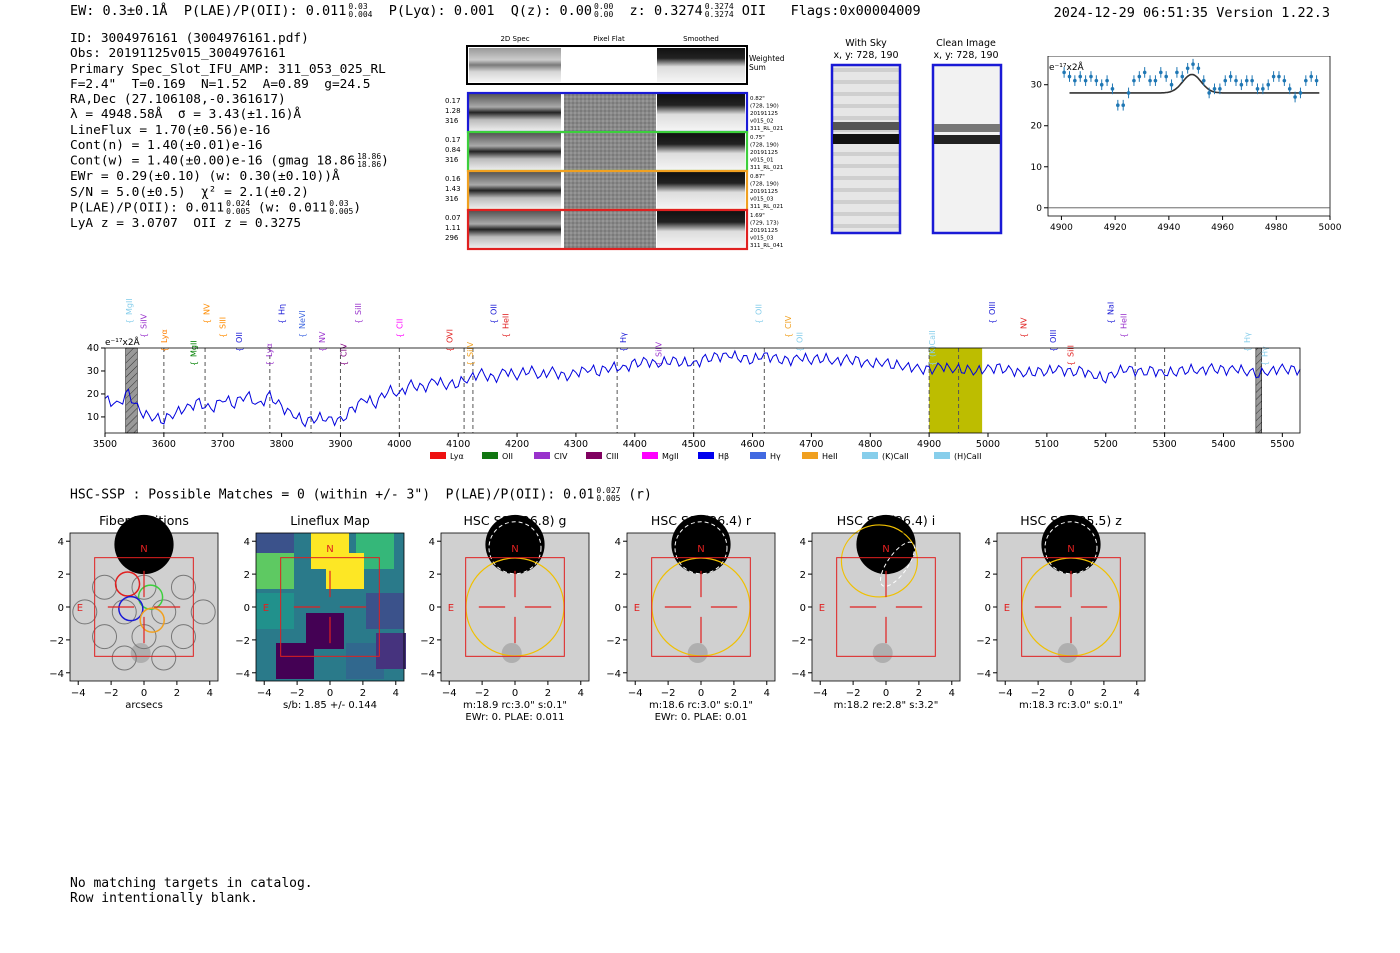 The image size is (1400, 953). Describe the element at coordinates (866, 43) in the screenshot. I see `with-sky-title: With Sky` at that location.